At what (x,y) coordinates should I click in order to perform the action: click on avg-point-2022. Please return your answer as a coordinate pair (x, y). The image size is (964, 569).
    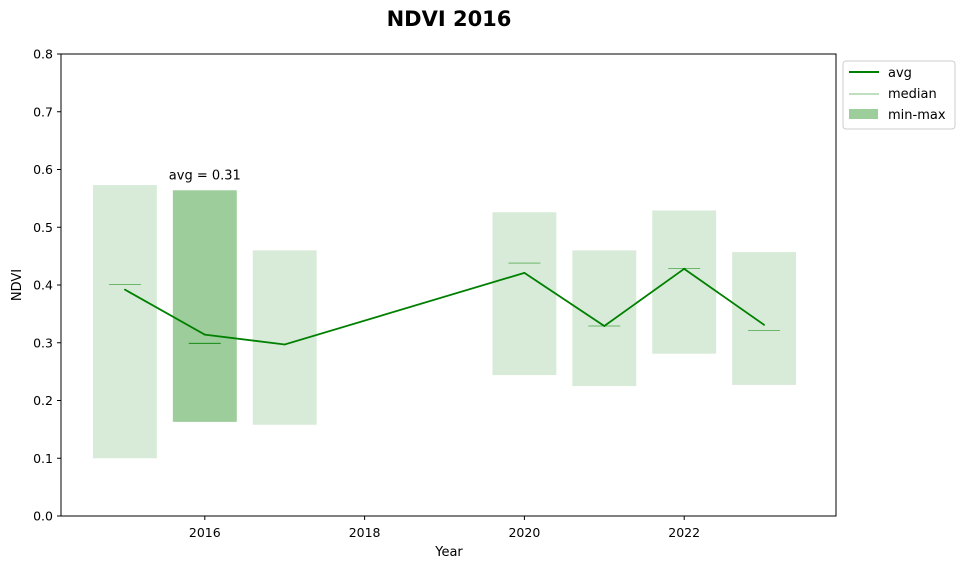
    Looking at the image, I should click on (684, 268).